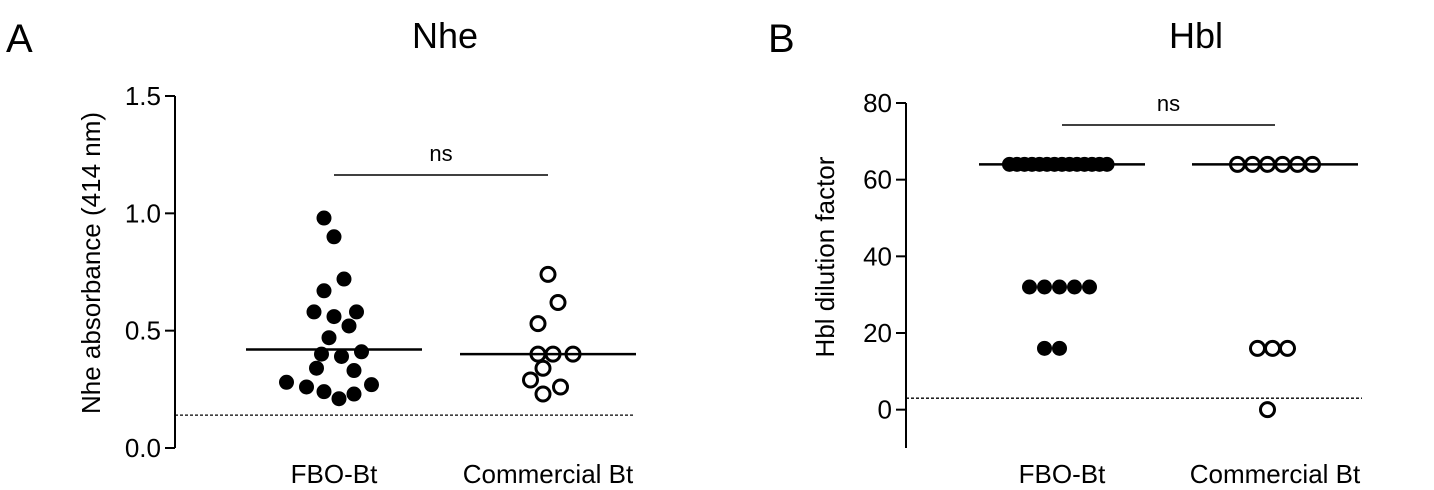  What do you see at coordinates (825, 256) in the screenshot?
I see `panel-b-y-axis-label: Hbl dilution factor` at bounding box center [825, 256].